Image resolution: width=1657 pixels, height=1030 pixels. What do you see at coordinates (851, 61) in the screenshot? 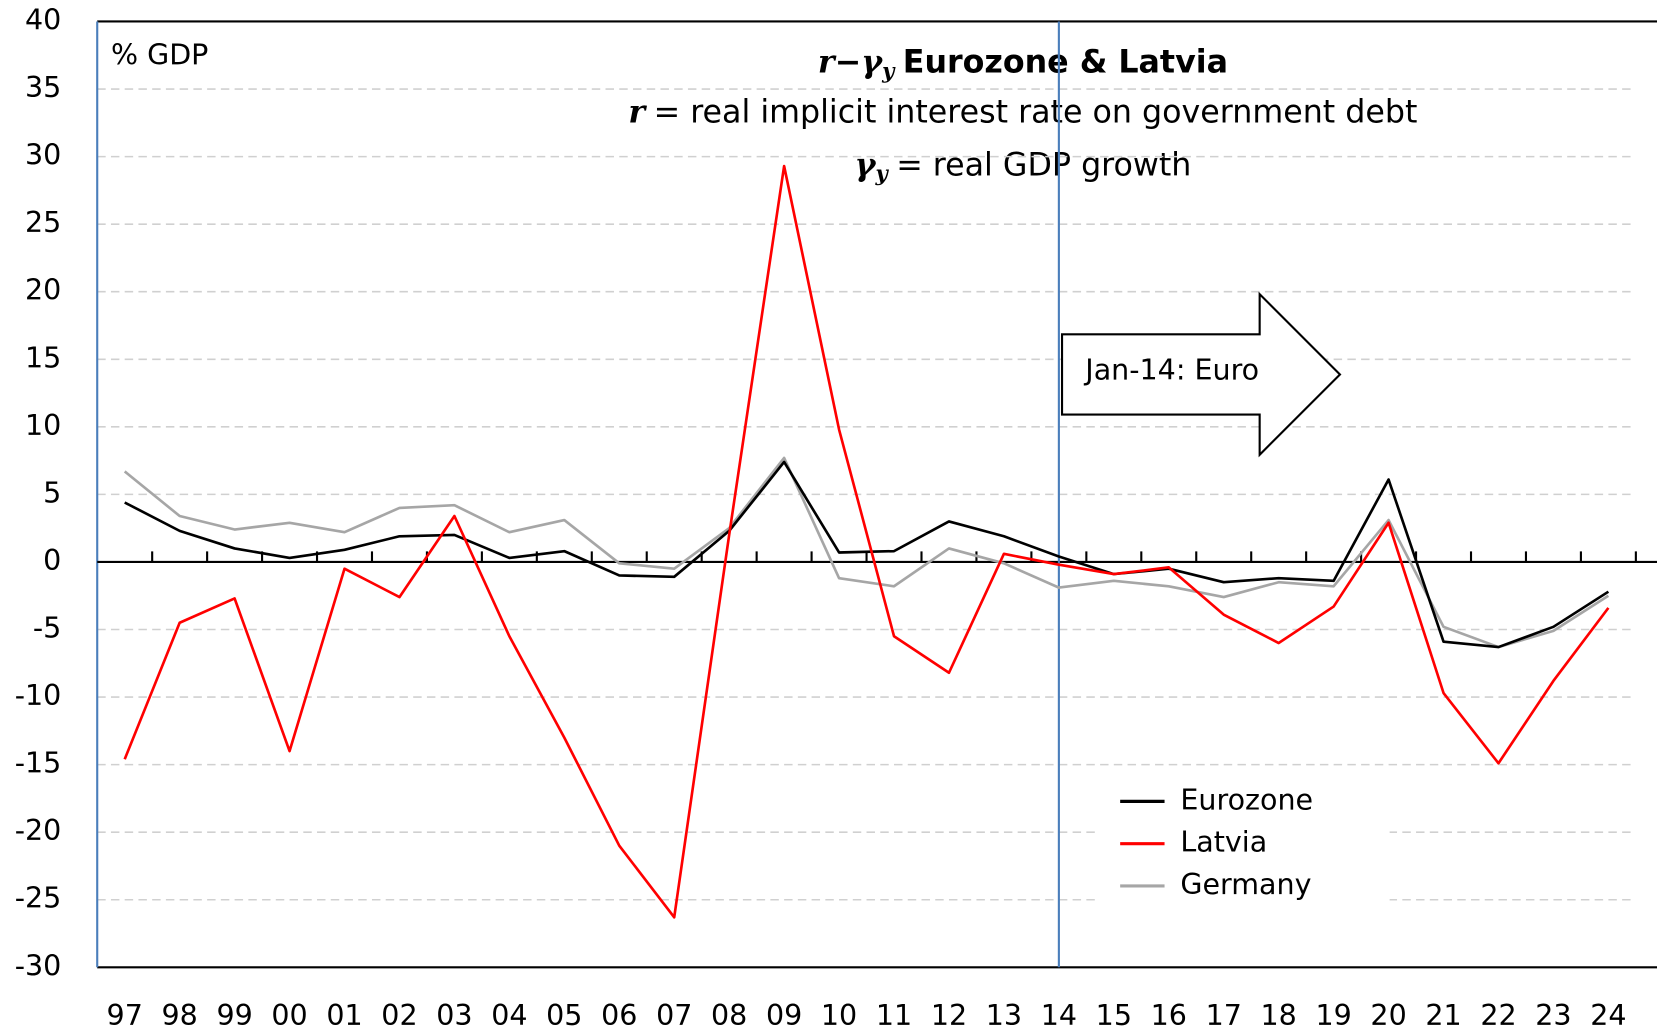
I see `title-symbol: r−γ` at bounding box center [851, 61].